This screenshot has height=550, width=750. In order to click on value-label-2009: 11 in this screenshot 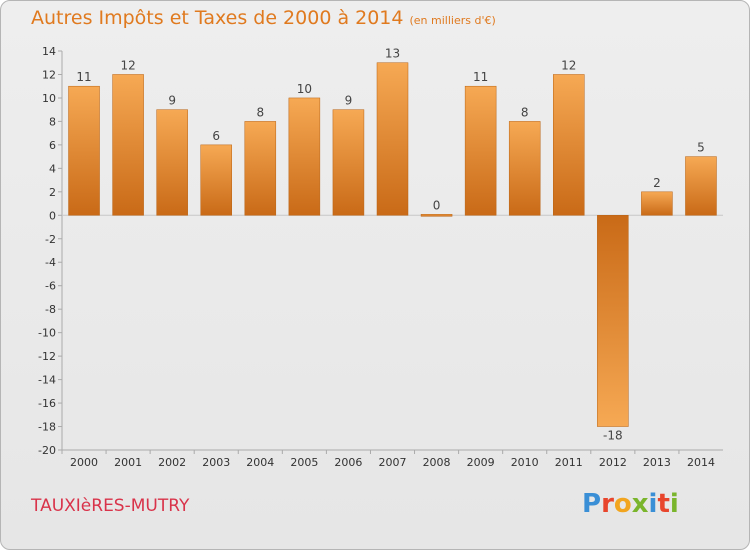, I will do `click(480, 77)`.